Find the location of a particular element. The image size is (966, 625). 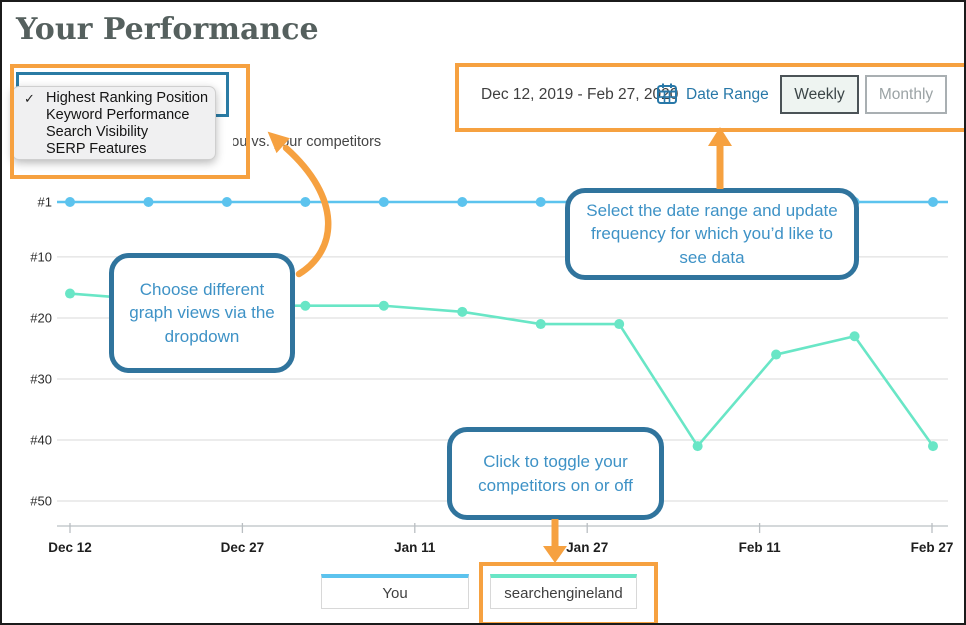

chart-subtitle: you vs. your competitors is located at coordinates (307, 142).